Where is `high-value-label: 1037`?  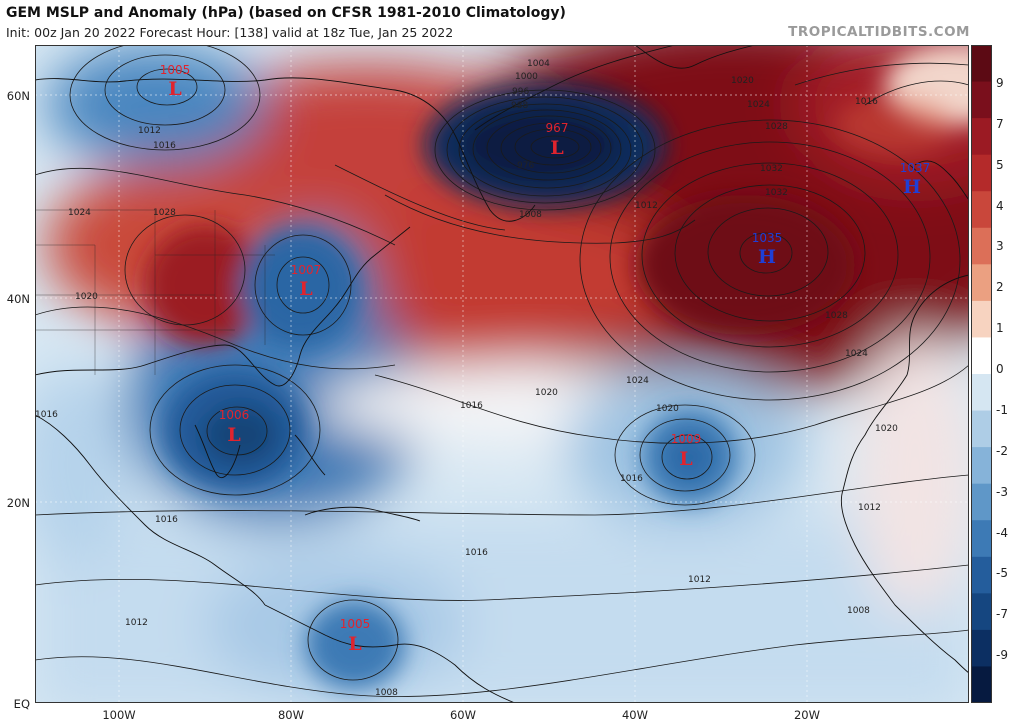
high-value-label: 1037 is located at coordinates (915, 168).